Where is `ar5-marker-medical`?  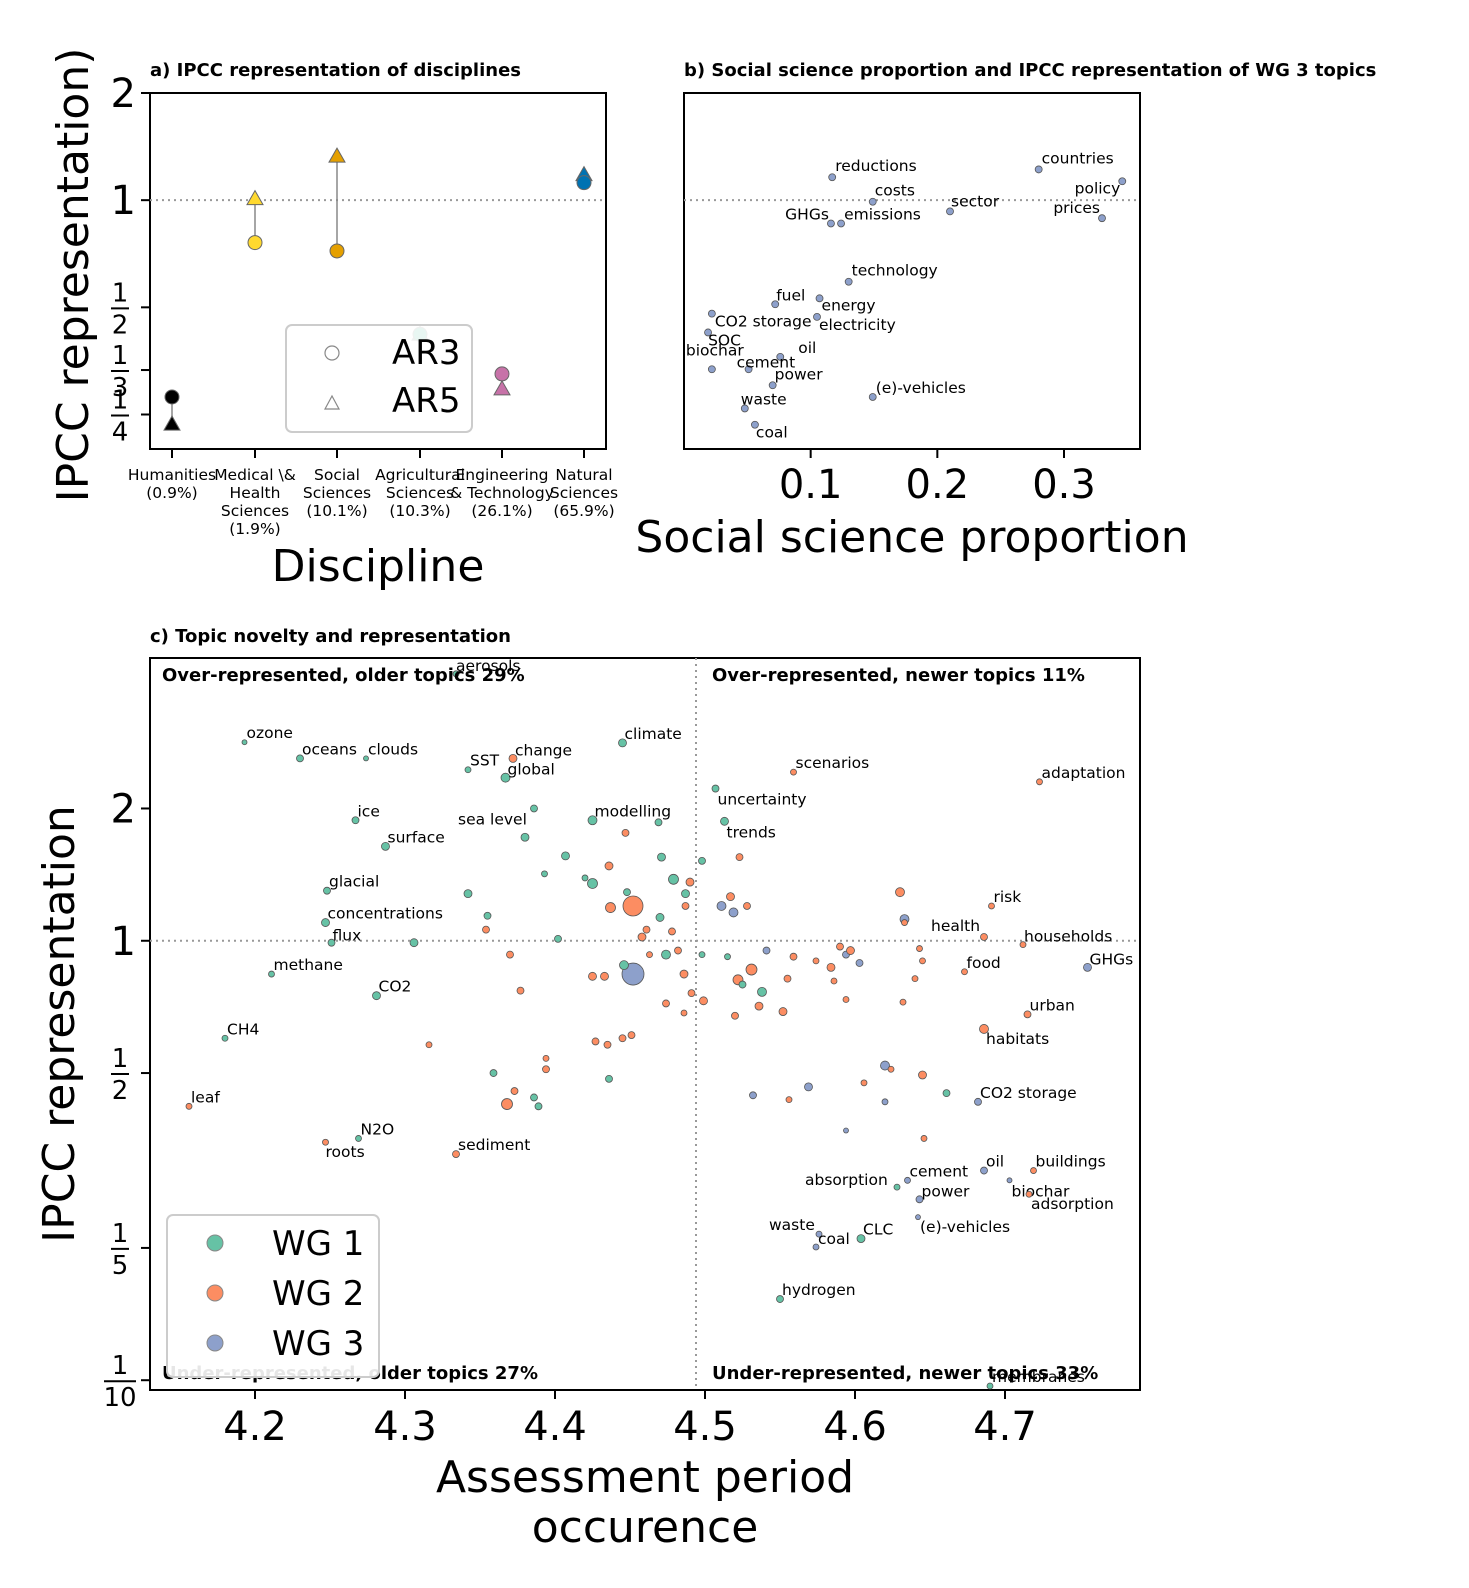
ar5-marker-medical is located at coordinates (255, 197).